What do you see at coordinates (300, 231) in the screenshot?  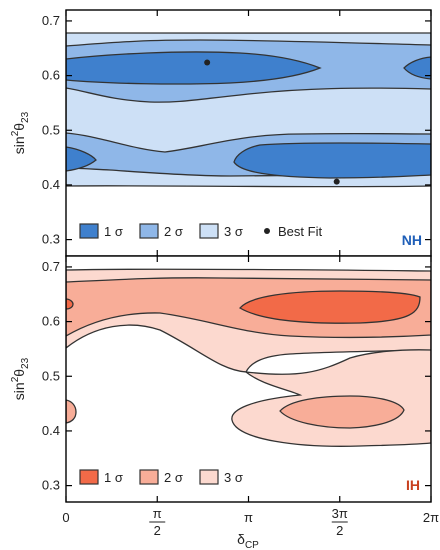 I see `nh-legend-bestfit-label: Best Fit` at bounding box center [300, 231].